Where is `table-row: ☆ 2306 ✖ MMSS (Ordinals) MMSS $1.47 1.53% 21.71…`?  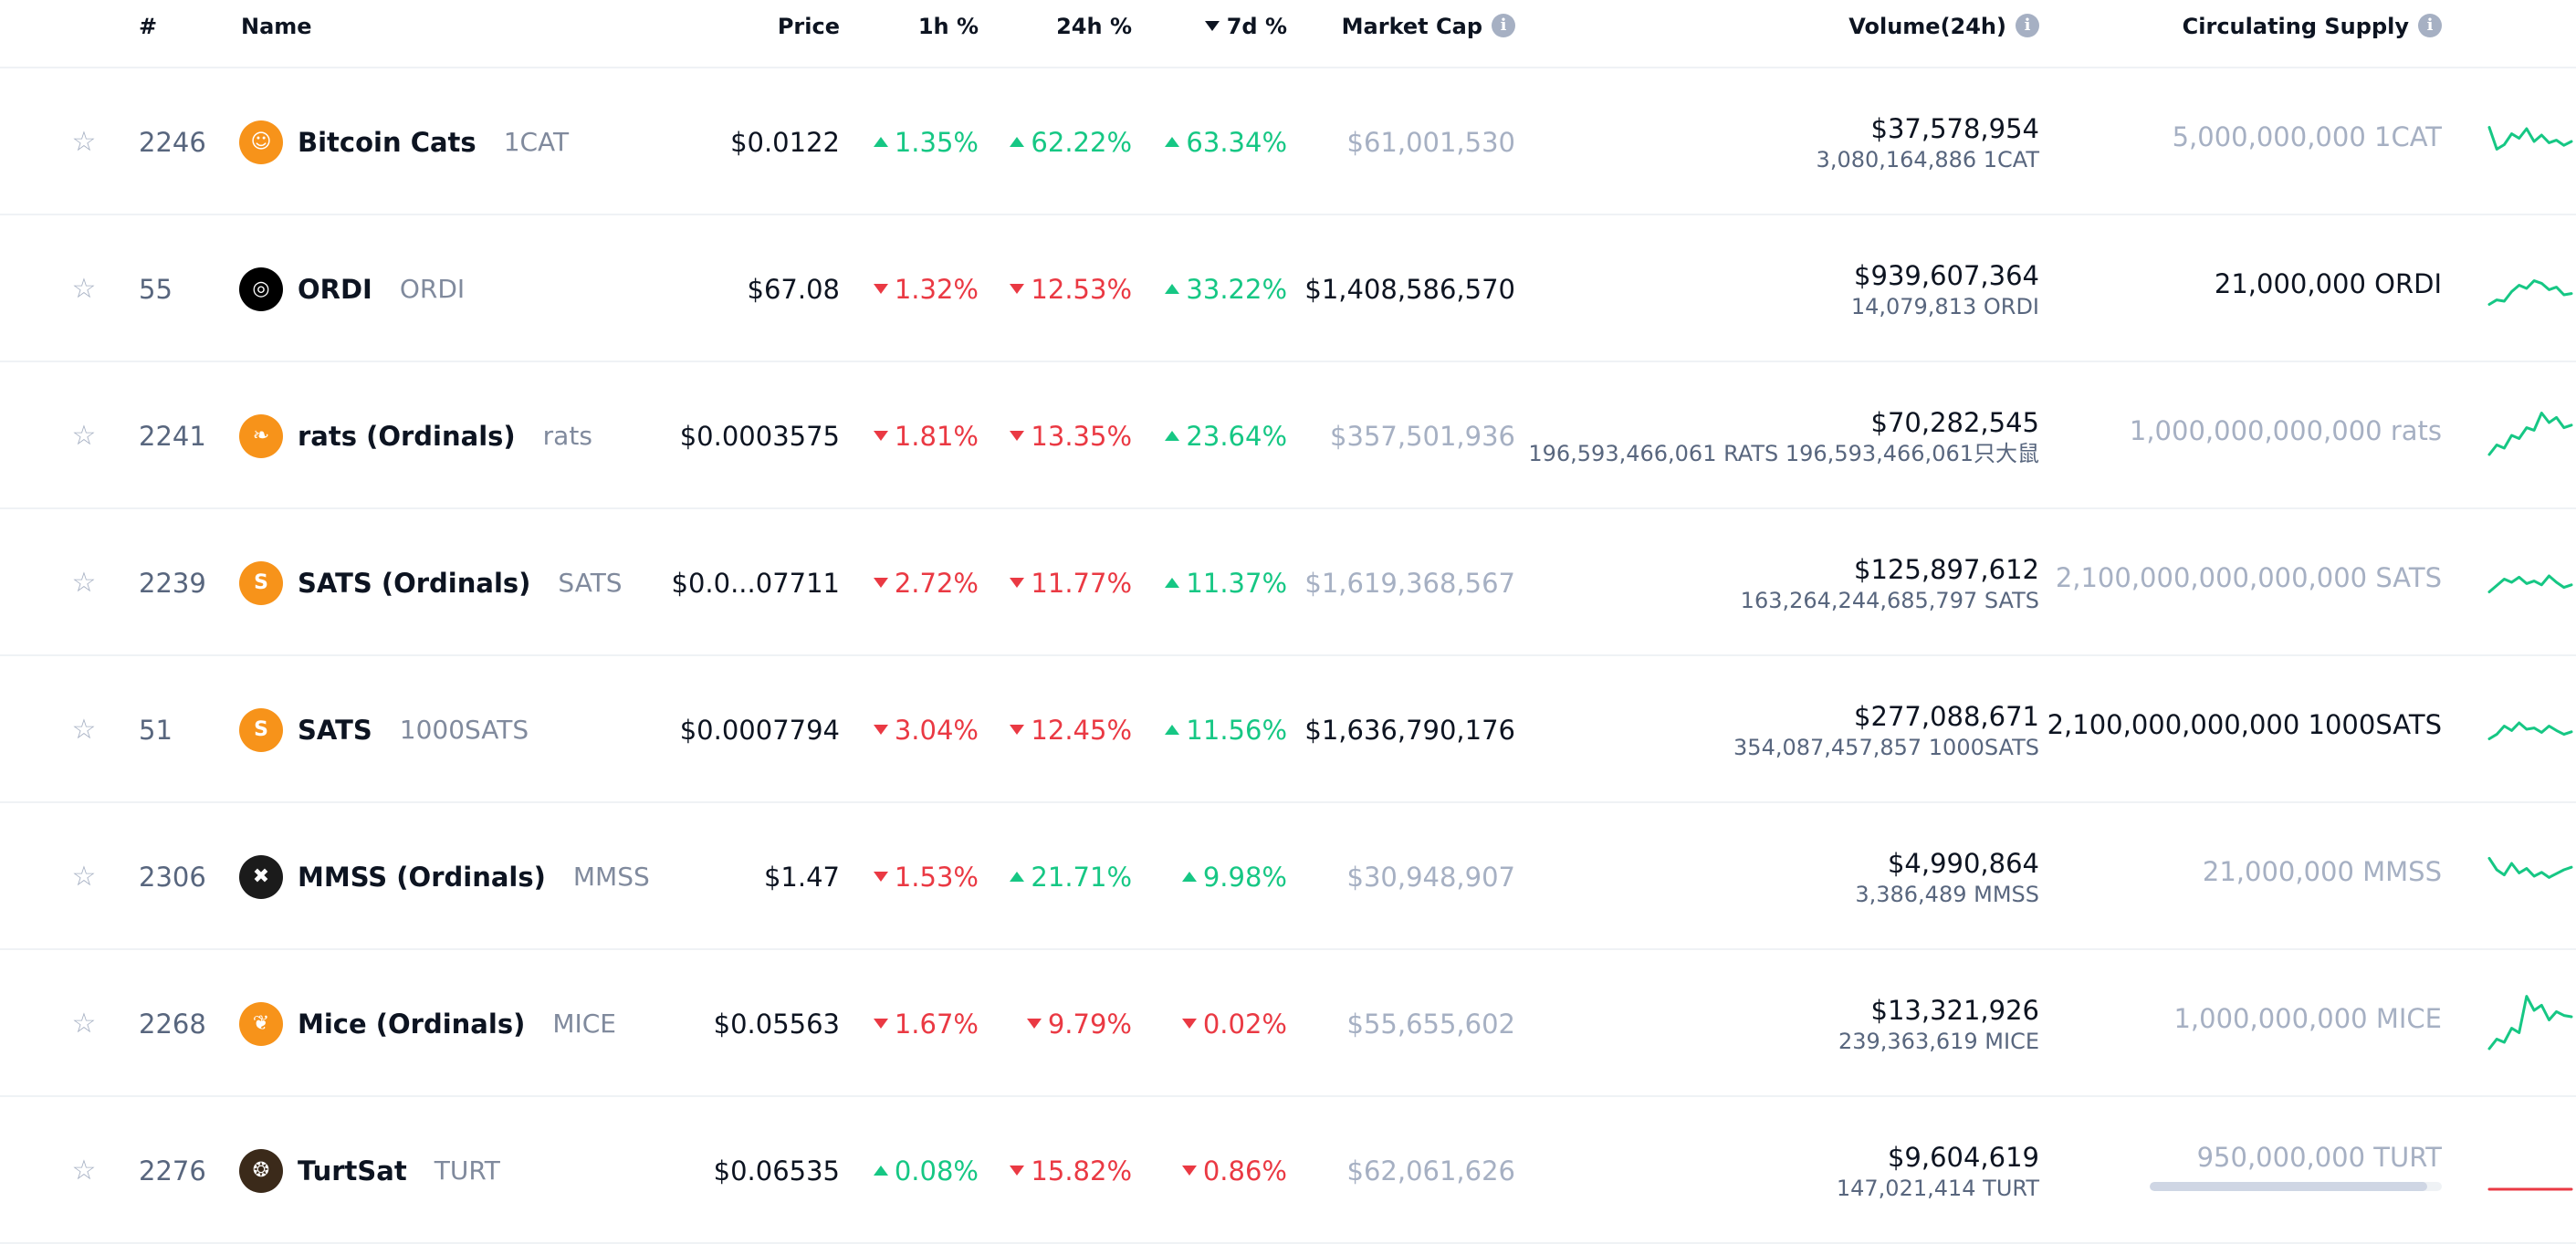
table-row: ☆ 2306 ✖ MMSS (Ordinals) MMSS $1.47 1.53% 21.71… is located at coordinates (1288, 876).